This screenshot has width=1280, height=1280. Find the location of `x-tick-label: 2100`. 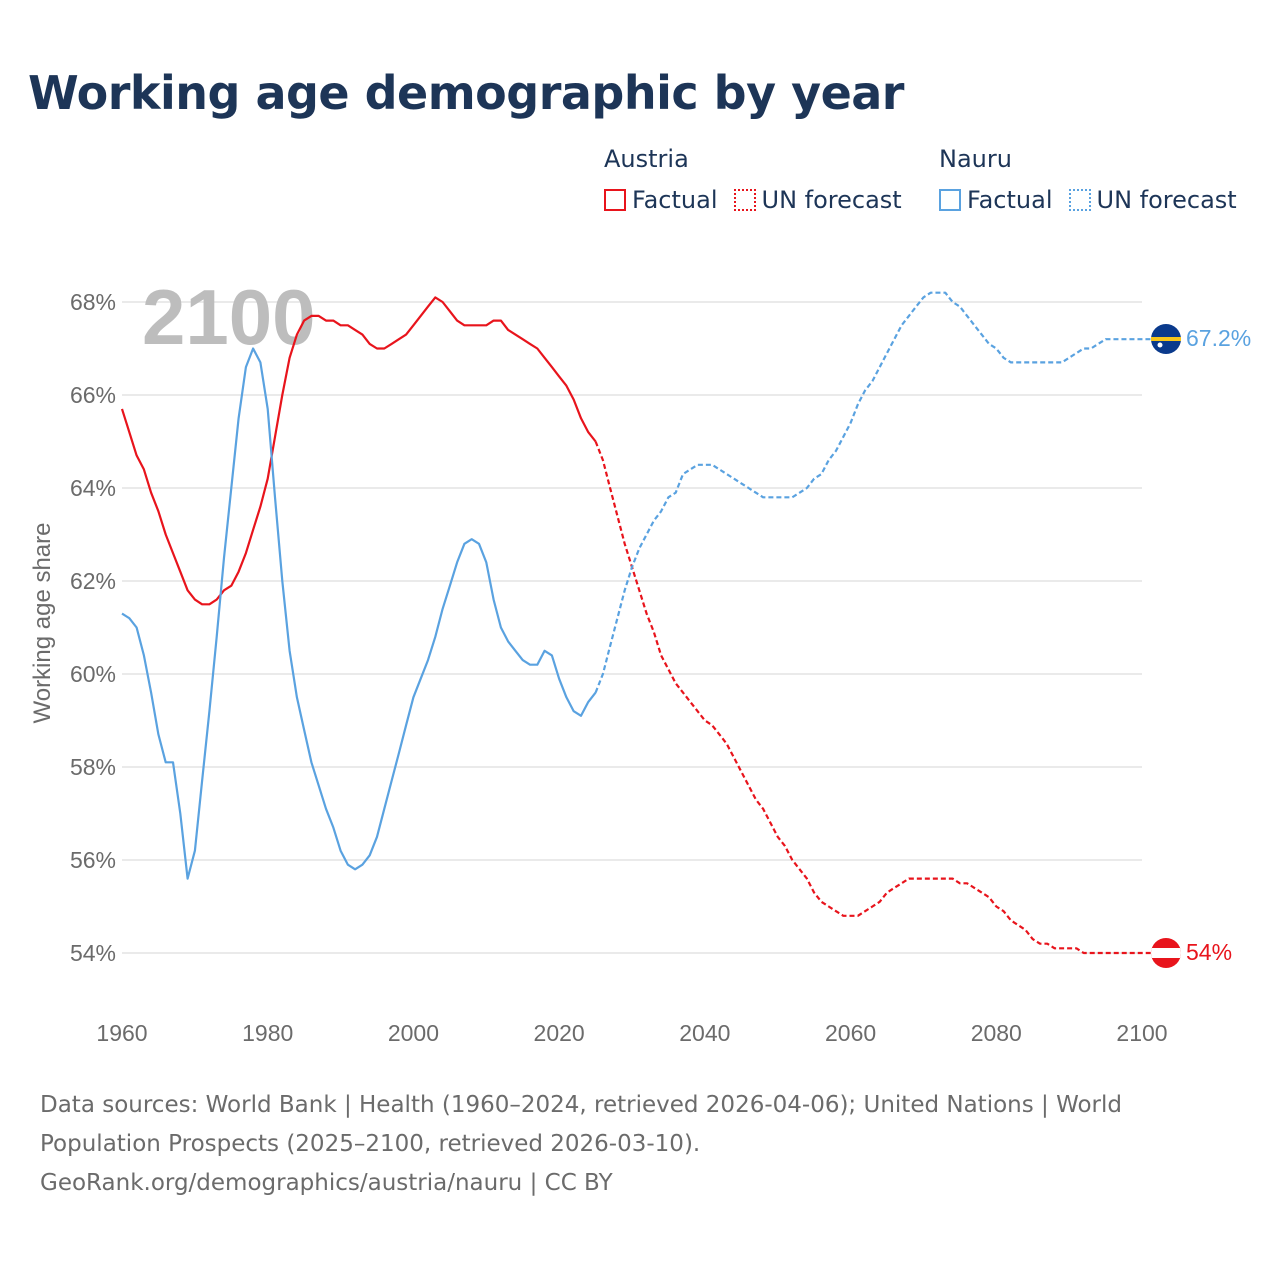

x-tick-label: 2100 is located at coordinates (1141, 1033).